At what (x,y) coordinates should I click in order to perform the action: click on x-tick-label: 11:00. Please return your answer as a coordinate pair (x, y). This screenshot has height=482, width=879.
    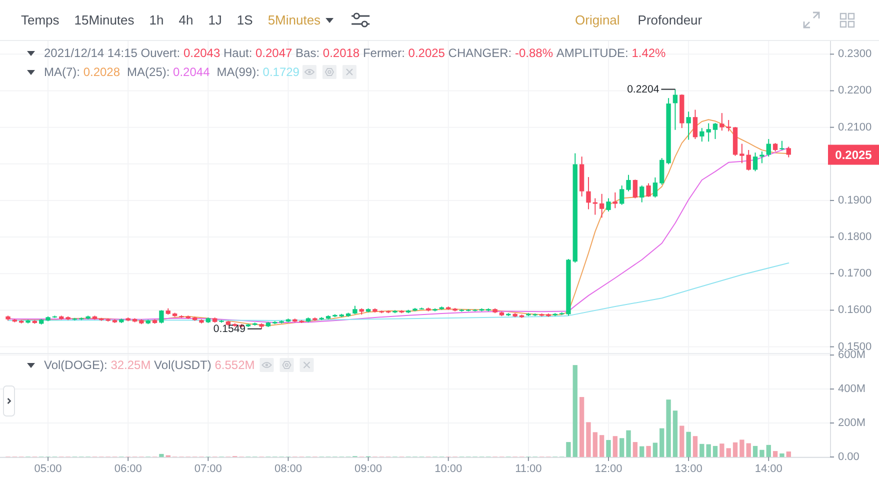
    Looking at the image, I should click on (528, 469).